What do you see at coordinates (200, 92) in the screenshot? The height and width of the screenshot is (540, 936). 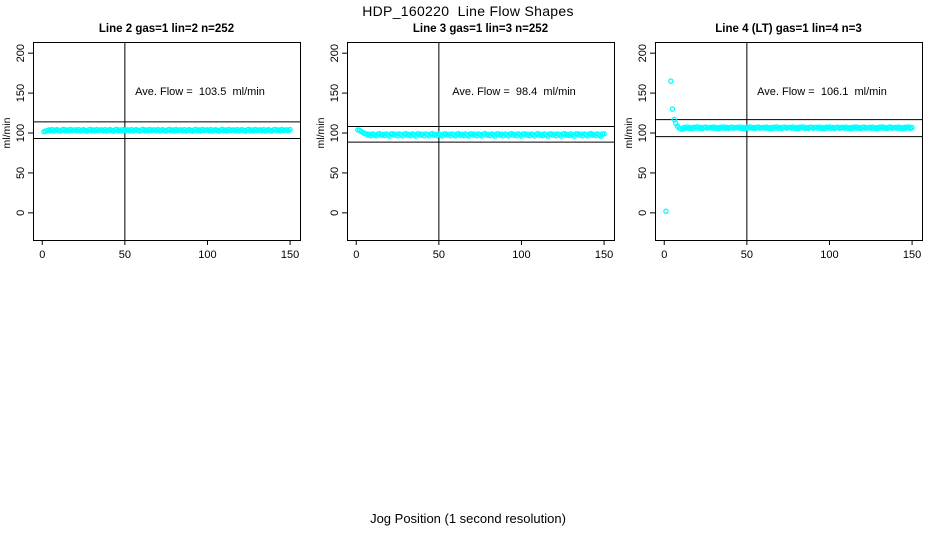 I see `panel-1-ave-flow-annotation: Ave. Flow = 103.5 ml/min` at bounding box center [200, 92].